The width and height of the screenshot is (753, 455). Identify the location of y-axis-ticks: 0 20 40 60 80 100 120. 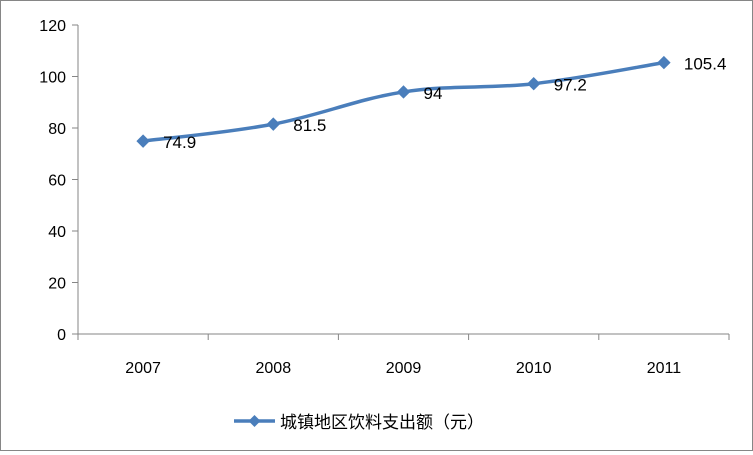
(58, 181).